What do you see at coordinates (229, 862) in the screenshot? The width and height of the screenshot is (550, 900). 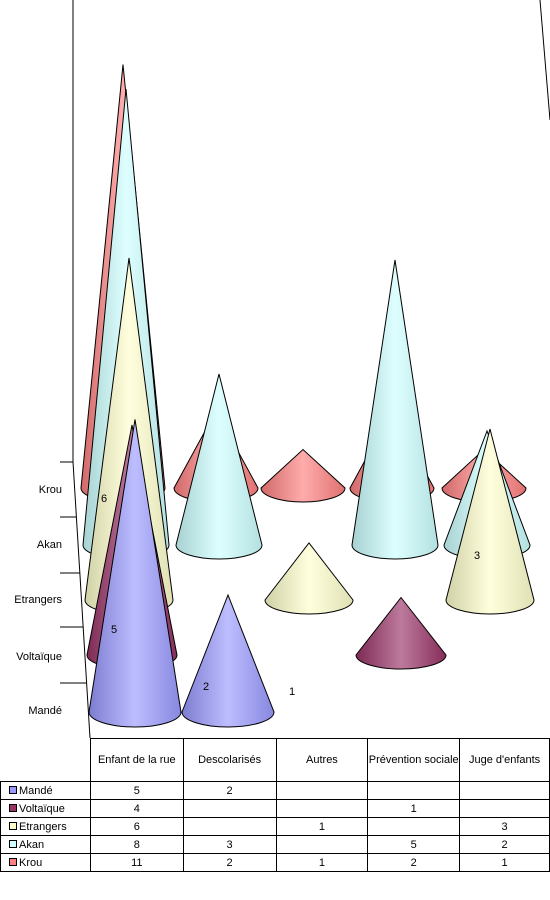 I see `cell-krou-descolarises: 2` at bounding box center [229, 862].